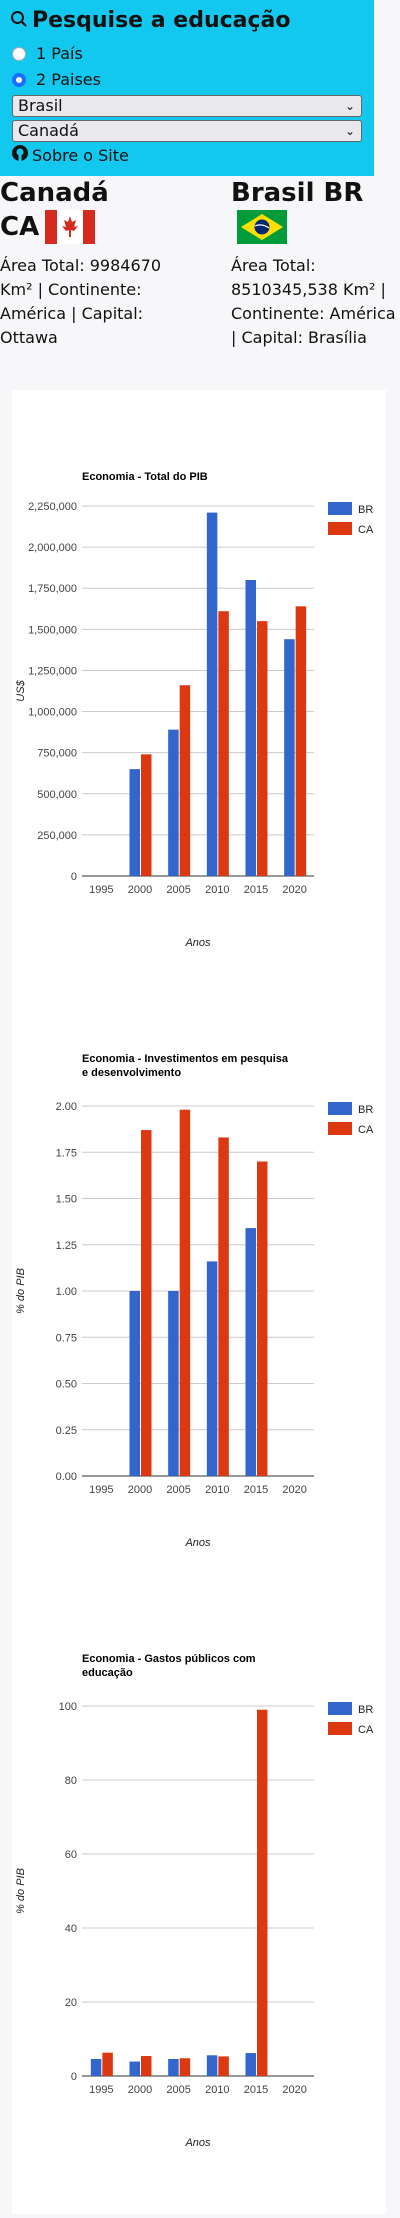  Describe the element at coordinates (40, 105) in the screenshot. I see `country-select-one-value: Brasil` at that location.